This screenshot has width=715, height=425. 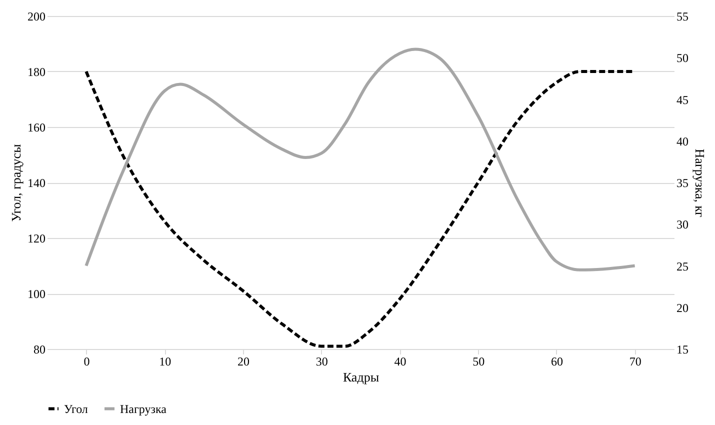 What do you see at coordinates (37, 17) in the screenshot?
I see `y-tick-label: 200` at bounding box center [37, 17].